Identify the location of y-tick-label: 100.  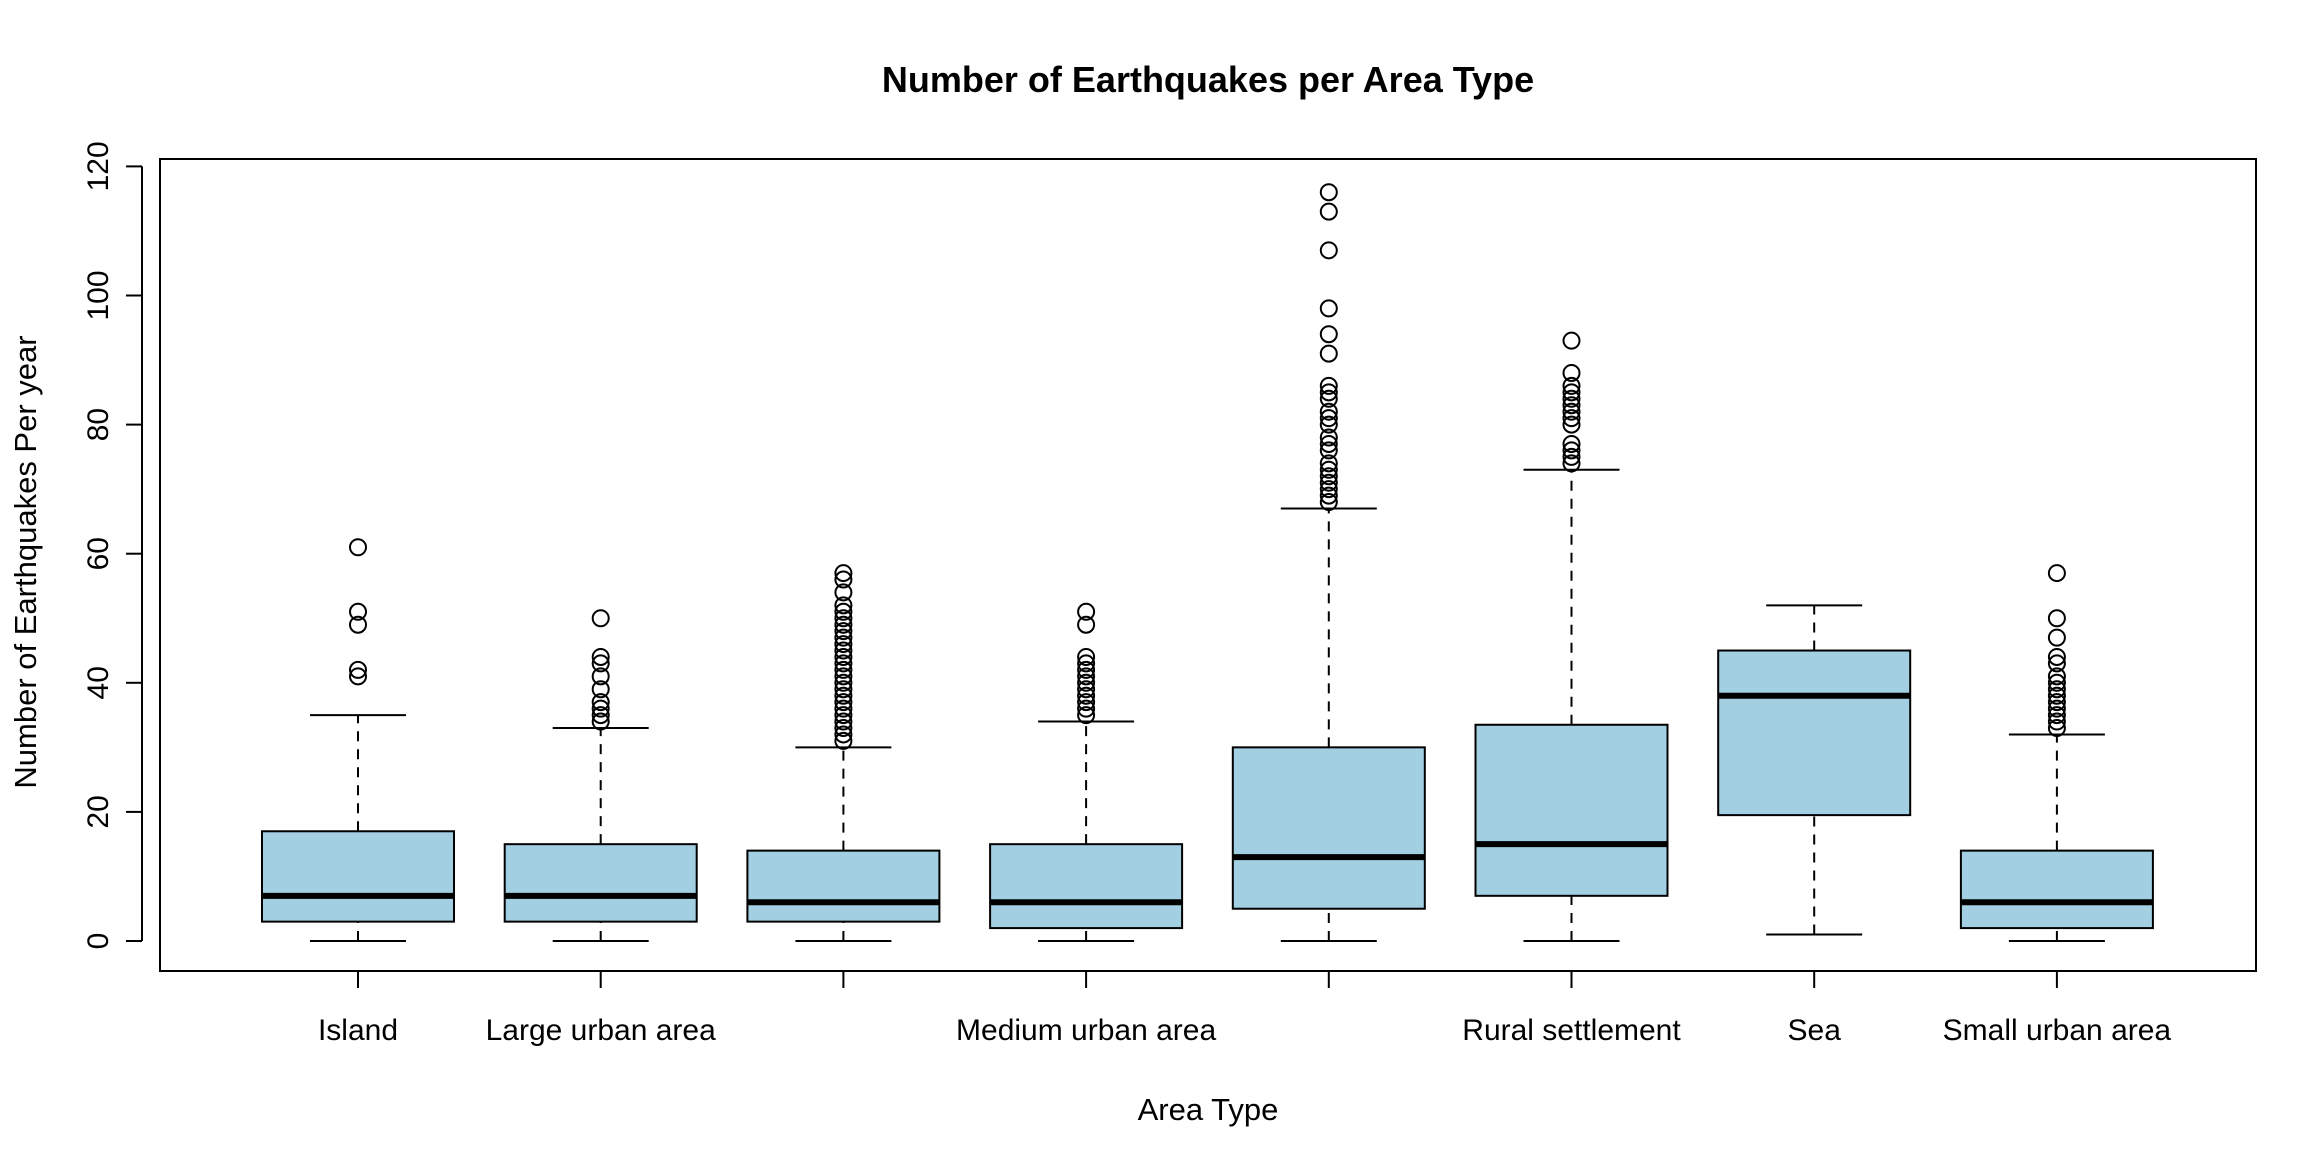
(98, 295).